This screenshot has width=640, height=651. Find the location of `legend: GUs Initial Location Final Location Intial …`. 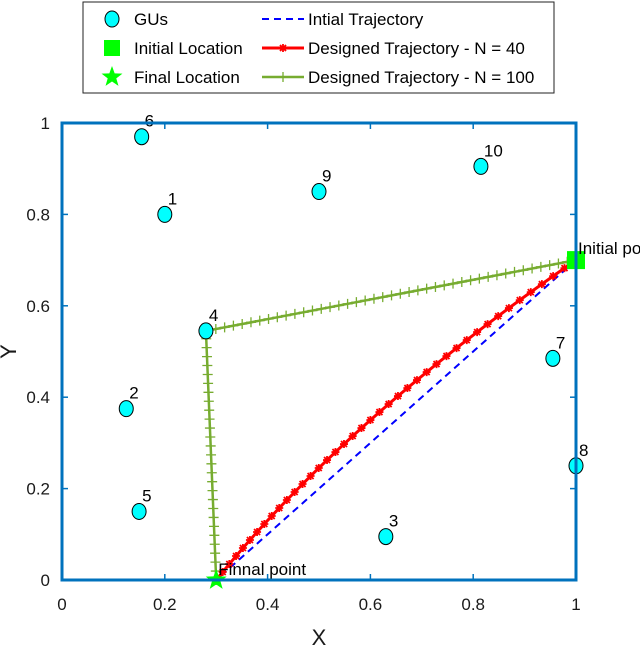

legend: GUs Initial Location Final Location Intial … is located at coordinates (318, 47).